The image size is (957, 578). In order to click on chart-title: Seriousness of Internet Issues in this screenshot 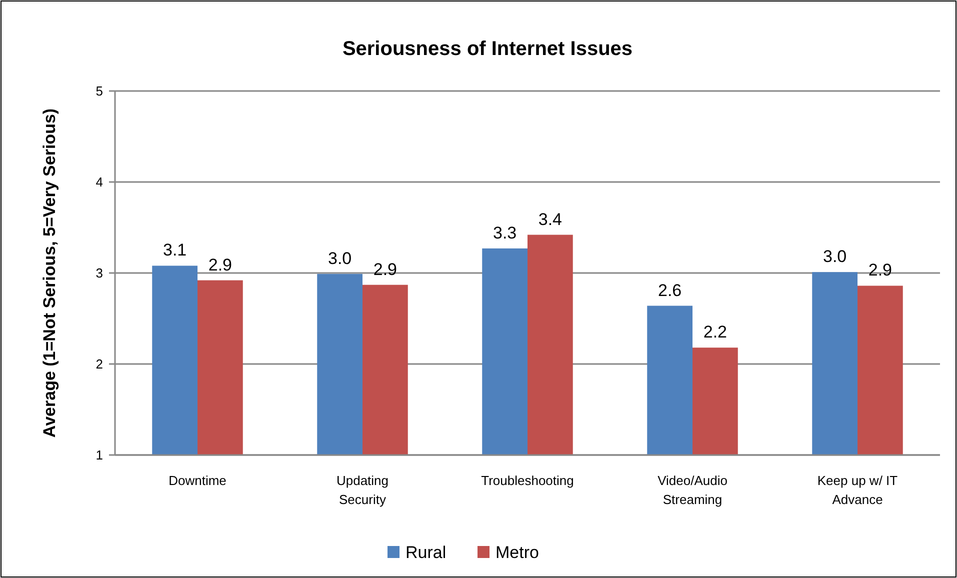, I will do `click(487, 49)`.